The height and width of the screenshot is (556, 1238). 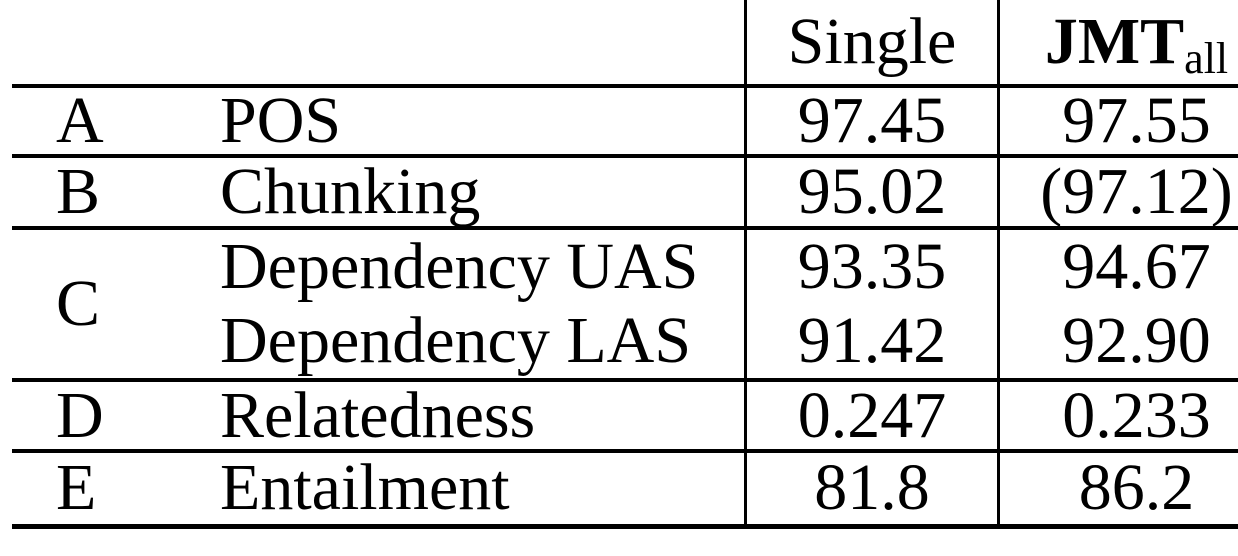 I want to click on row-d-single-value: 0.247, so click(x=872, y=416).